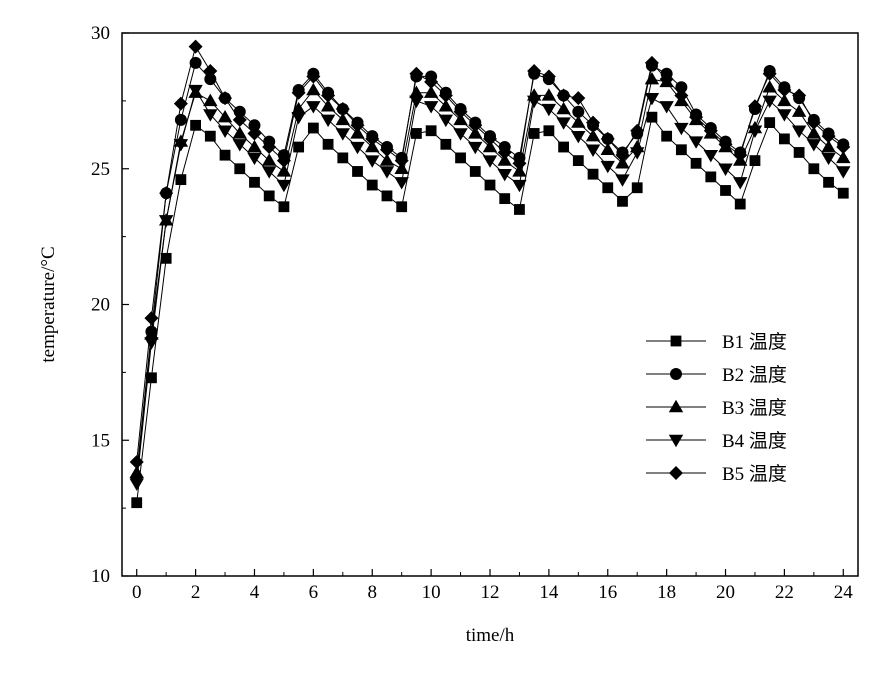 The height and width of the screenshot is (673, 887). I want to click on legend: B1 温度 B2 温度 B3 温度 B4 温度 B5 温度, so click(716, 408).